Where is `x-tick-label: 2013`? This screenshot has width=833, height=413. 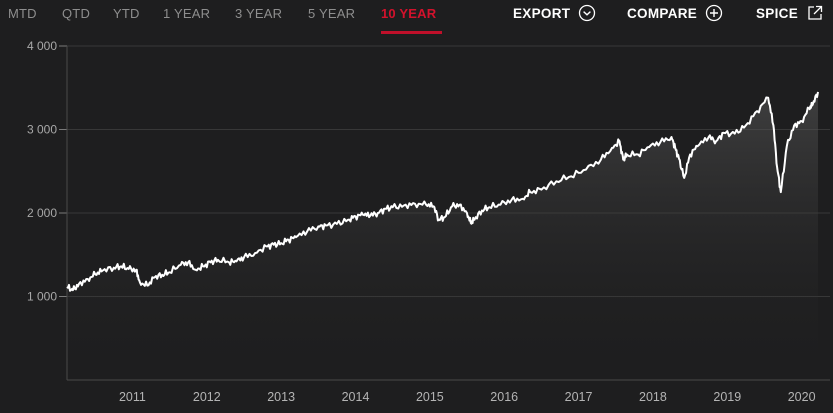
x-tick-label: 2013 is located at coordinates (281, 397).